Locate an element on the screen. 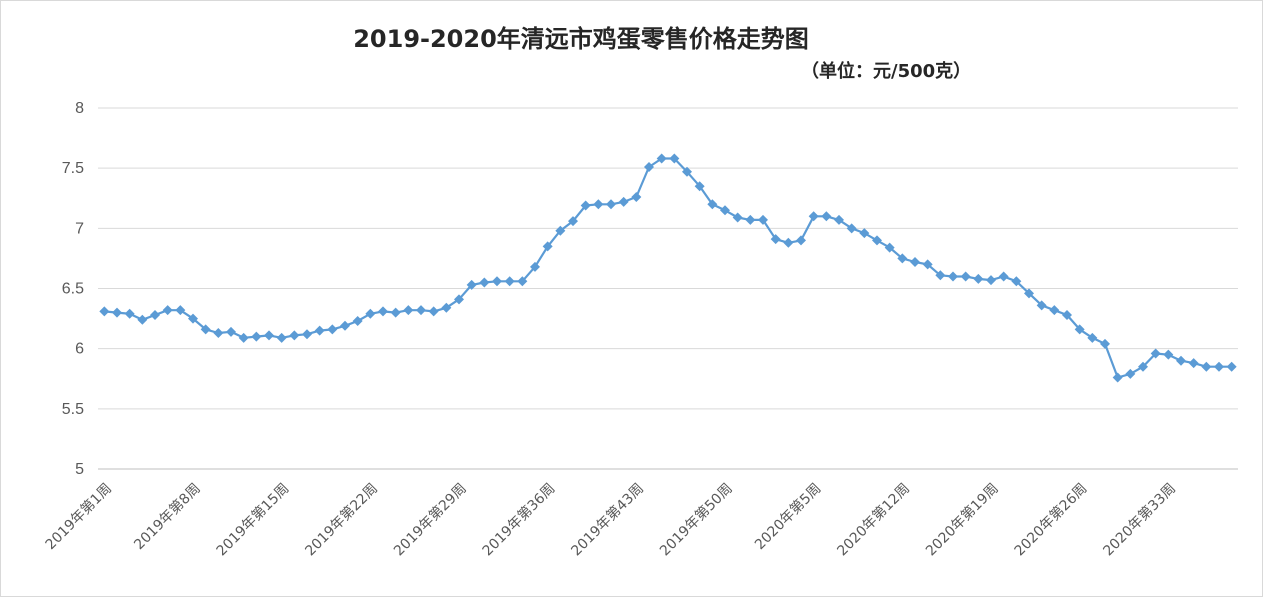 The image size is (1263, 597). chart-subtitle: （单位：元/500克） is located at coordinates (886, 71).